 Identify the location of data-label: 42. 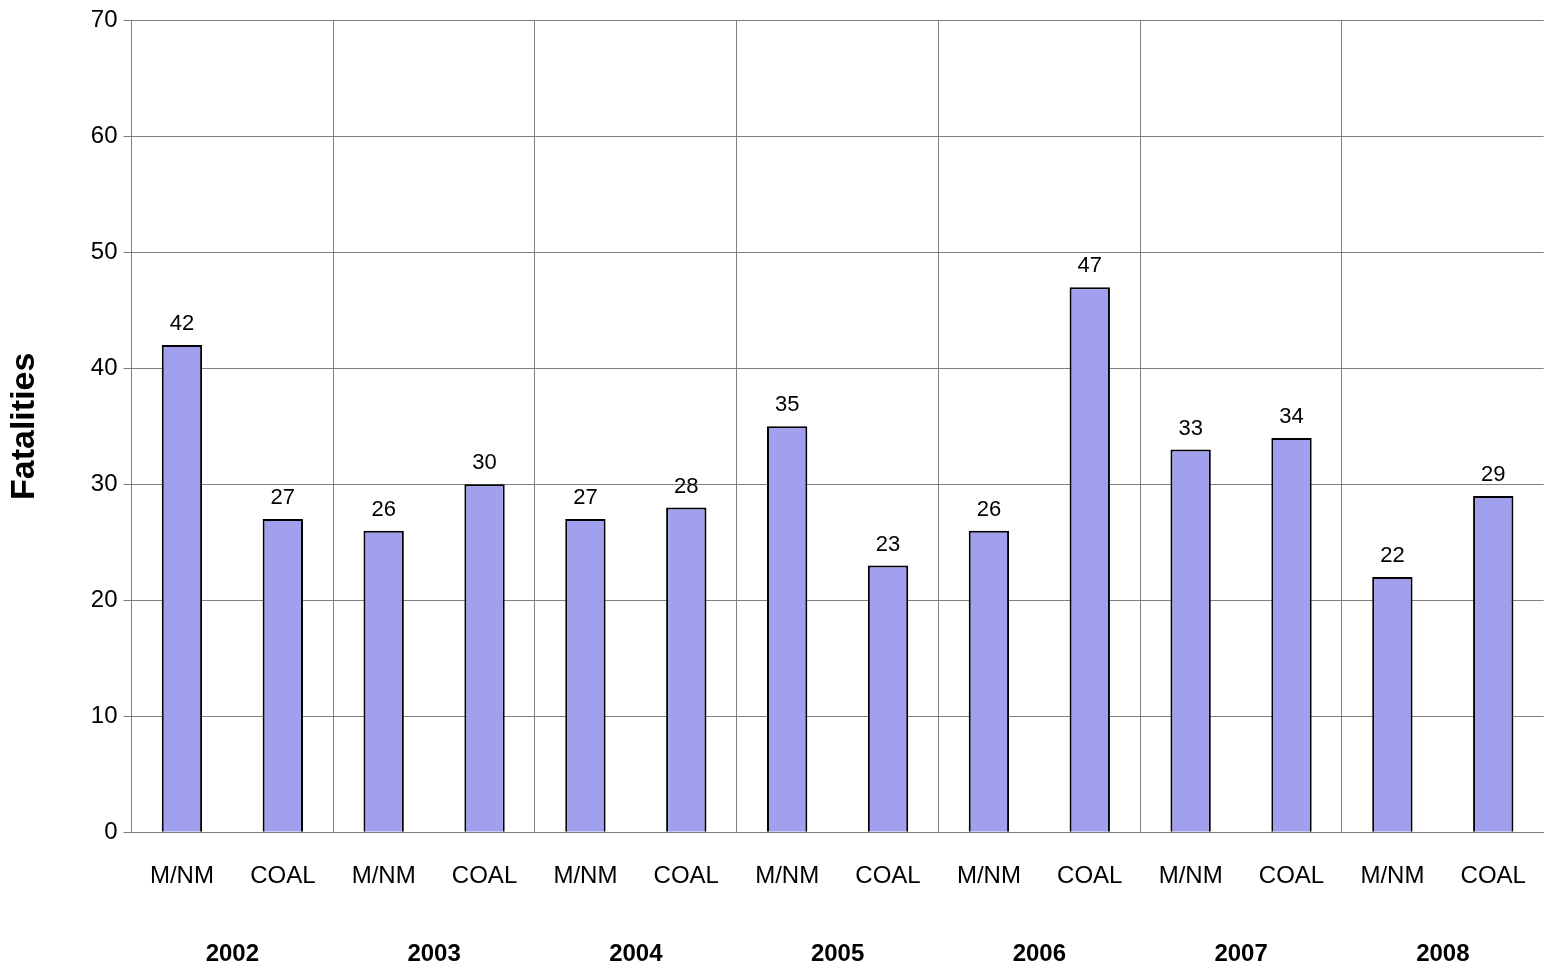
(182, 323).